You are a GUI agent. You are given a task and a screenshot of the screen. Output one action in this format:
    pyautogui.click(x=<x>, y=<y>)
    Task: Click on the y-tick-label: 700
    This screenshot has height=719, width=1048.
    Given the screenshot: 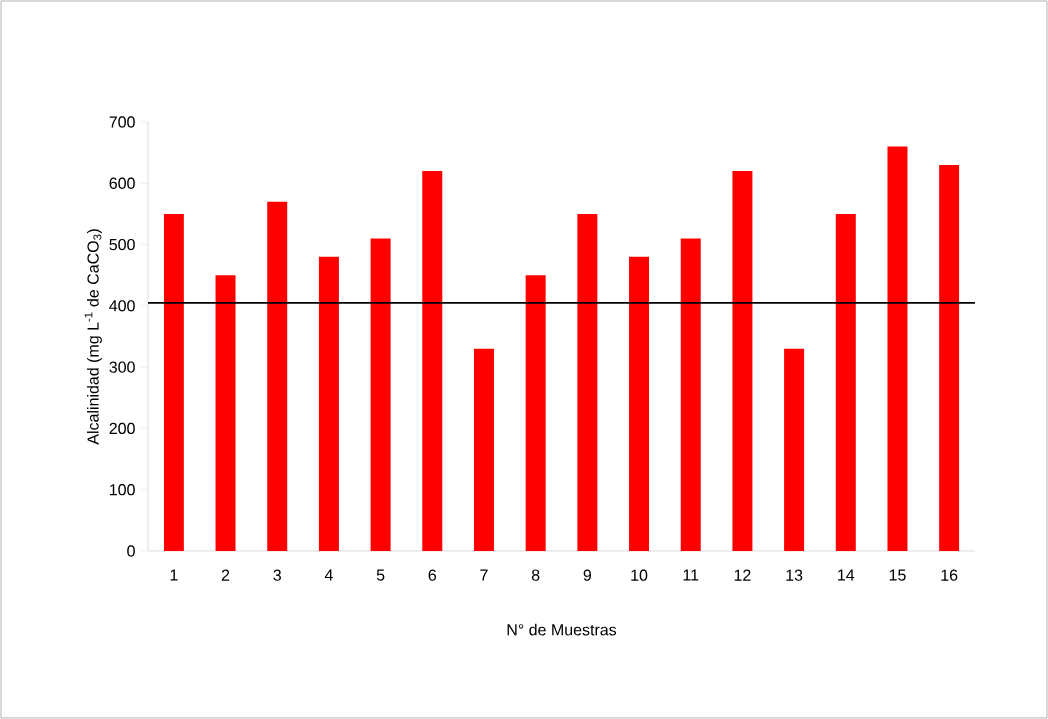 What is the action you would take?
    pyautogui.click(x=122, y=122)
    